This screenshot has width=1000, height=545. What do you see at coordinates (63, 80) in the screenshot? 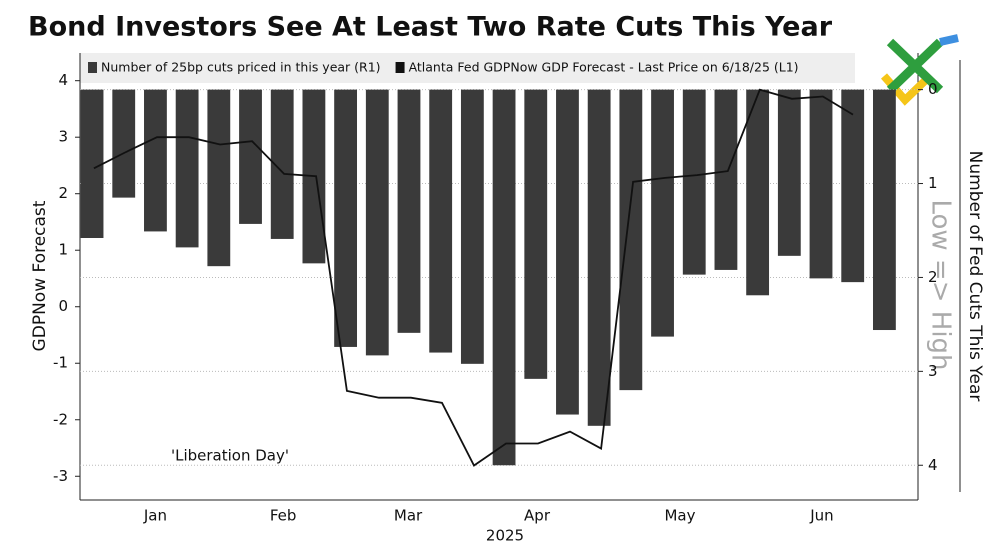
I see `y-tick-label: 4` at bounding box center [63, 80].